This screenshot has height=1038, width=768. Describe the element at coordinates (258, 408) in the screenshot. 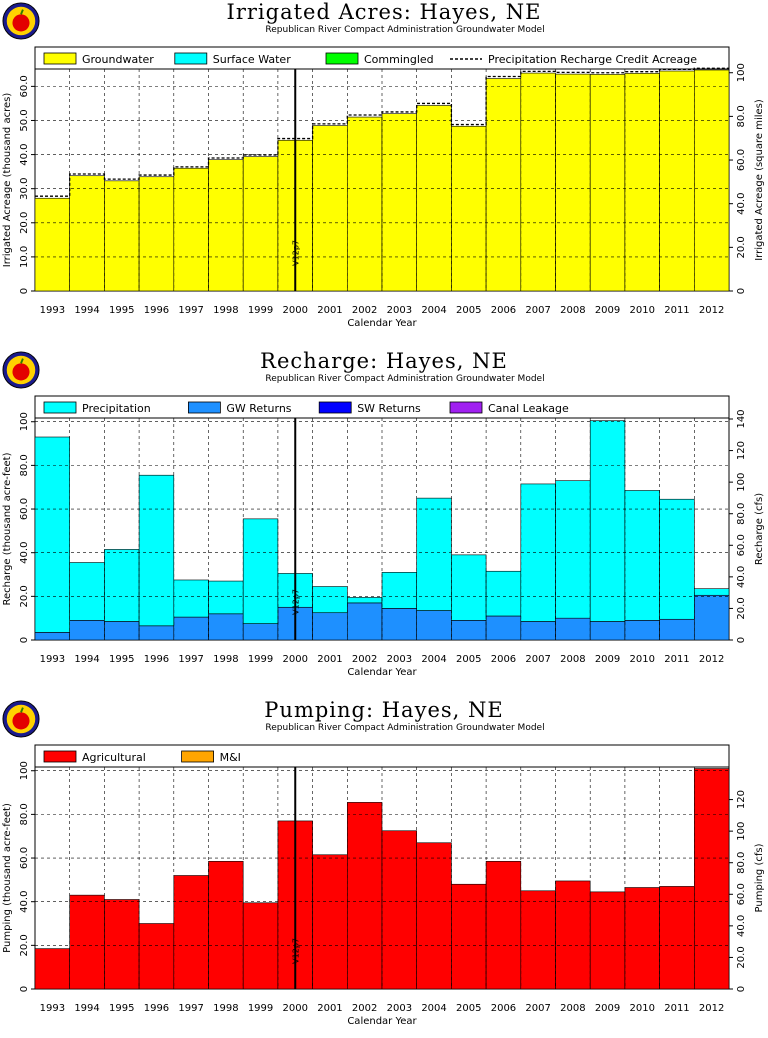

I see `legend-label: GW Returns` at that location.